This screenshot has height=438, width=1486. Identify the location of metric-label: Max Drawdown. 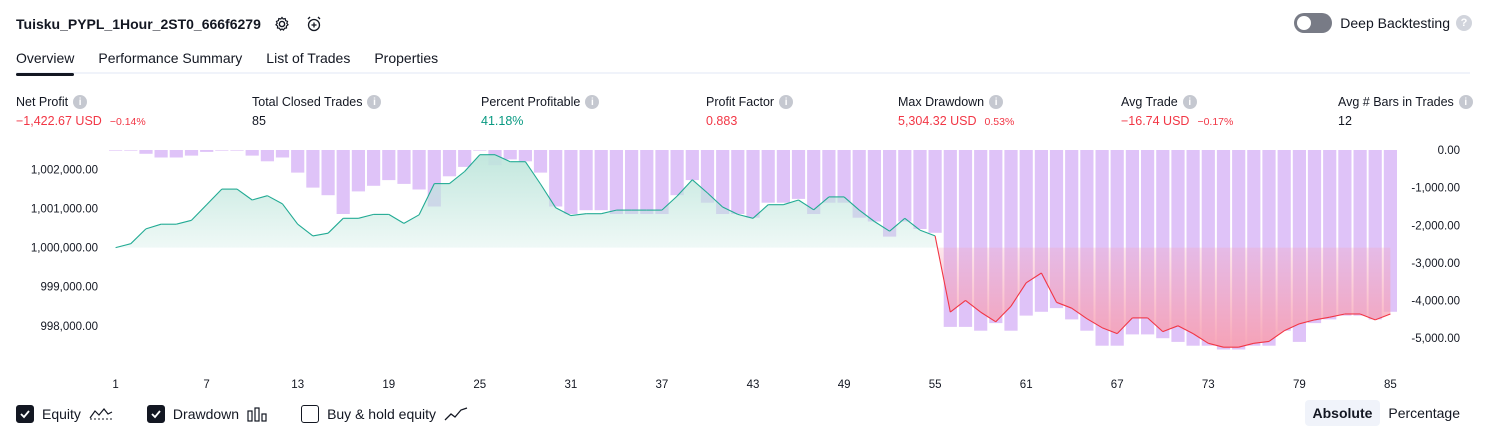
(941, 102).